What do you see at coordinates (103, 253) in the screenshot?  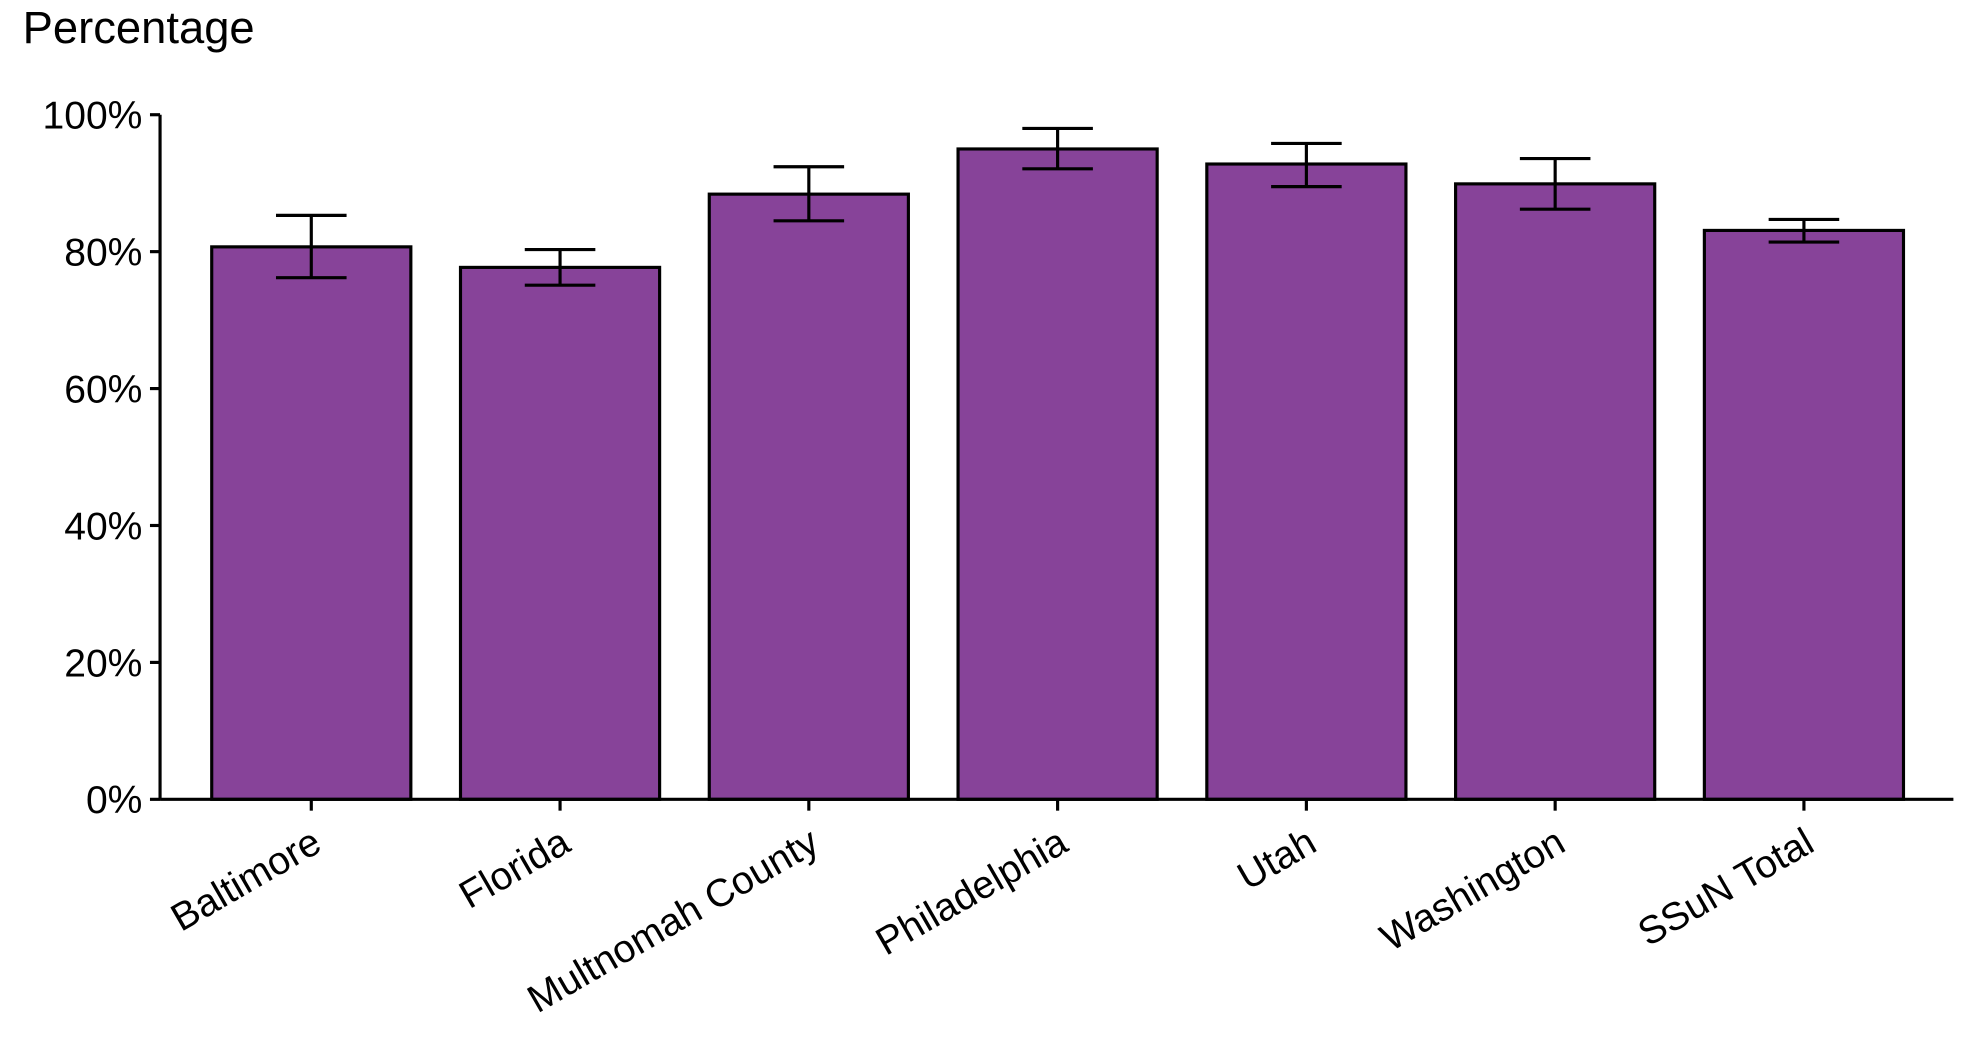 I see `y-tick-label: 80%` at bounding box center [103, 253].